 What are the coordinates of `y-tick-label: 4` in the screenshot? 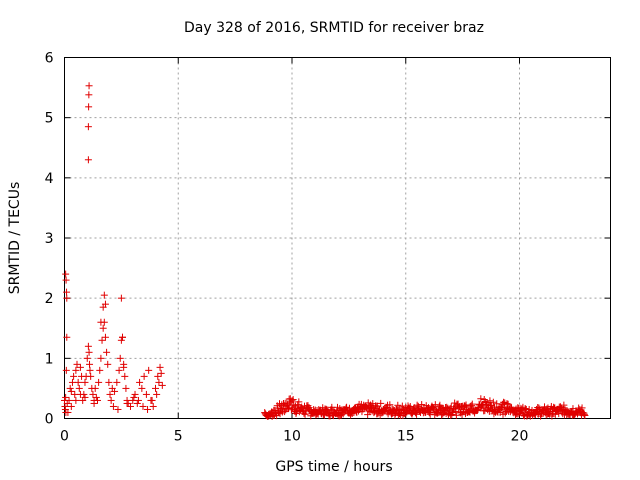 It's located at (49, 179).